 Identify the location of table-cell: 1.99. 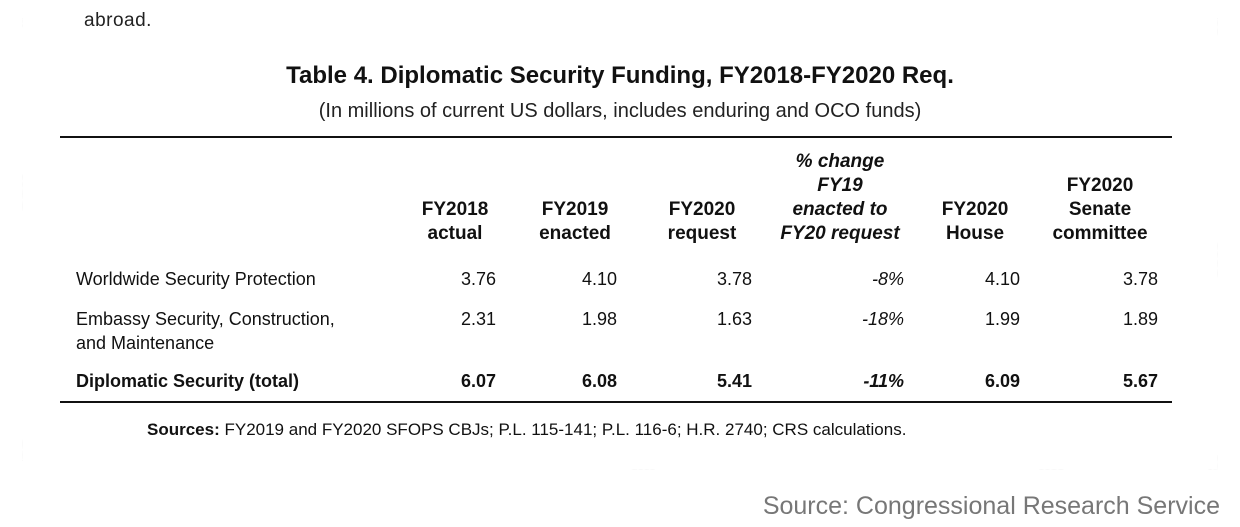
(1002, 319).